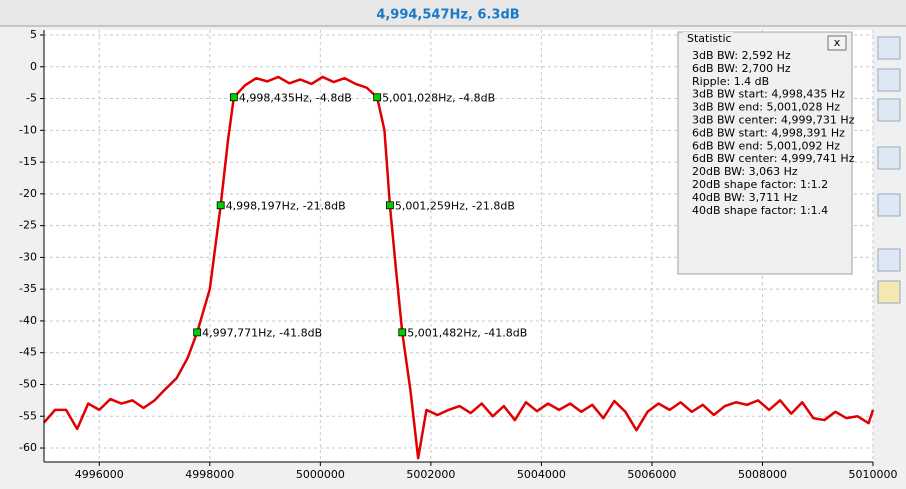 The width and height of the screenshot is (906, 489). I want to click on marker-label: 4,998,197Hz, -21.8dB, so click(286, 205).